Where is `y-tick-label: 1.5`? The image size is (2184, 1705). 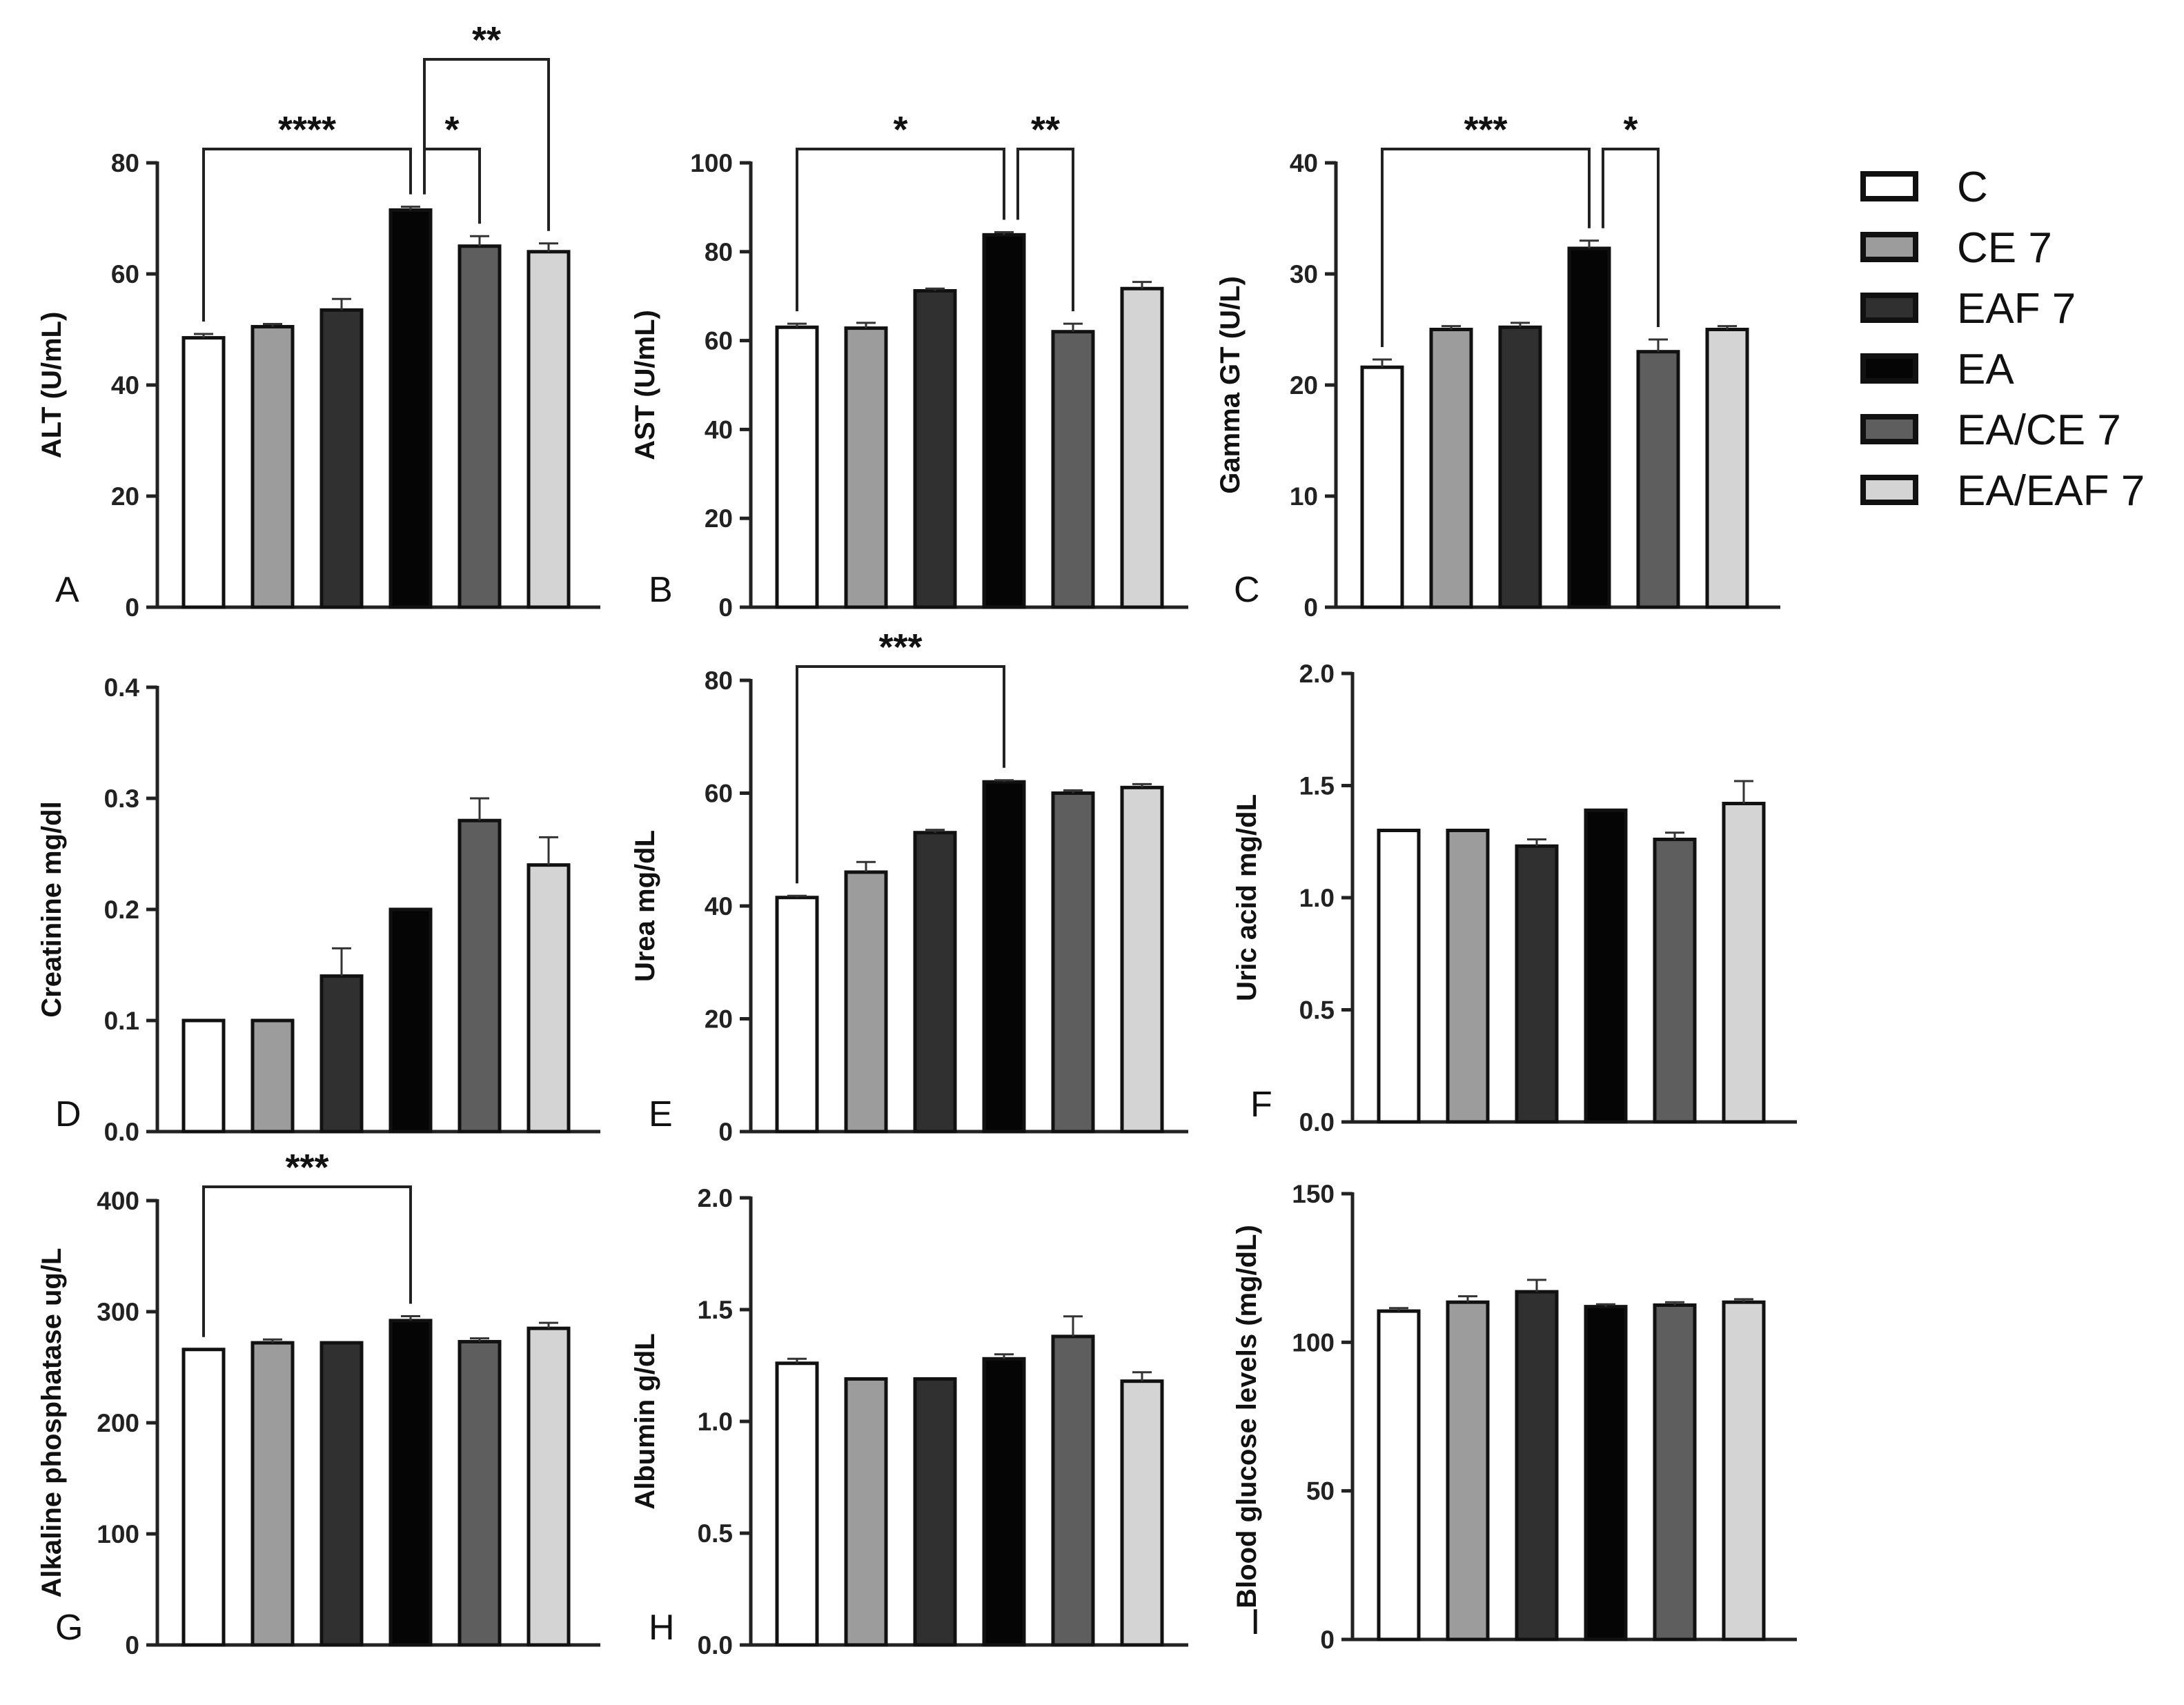
y-tick-label: 1.5 is located at coordinates (1317, 786).